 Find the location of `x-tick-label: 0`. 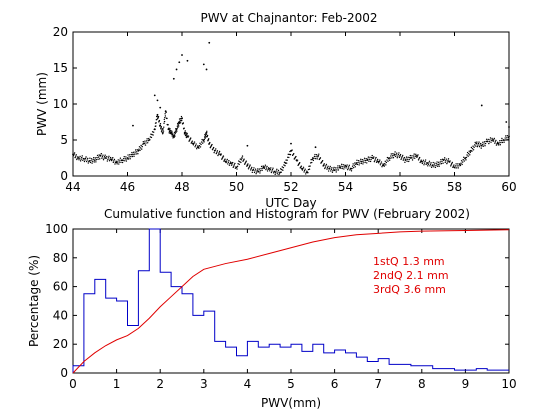

x-tick-label: 0 is located at coordinates (73, 384).